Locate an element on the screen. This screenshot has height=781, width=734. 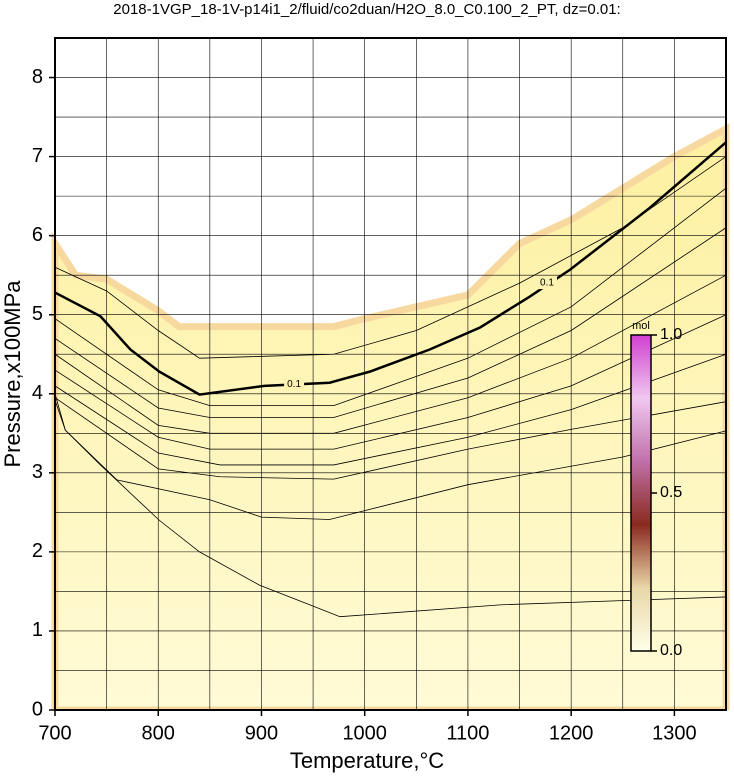
x-tick-label: 1000 is located at coordinates (364, 733).